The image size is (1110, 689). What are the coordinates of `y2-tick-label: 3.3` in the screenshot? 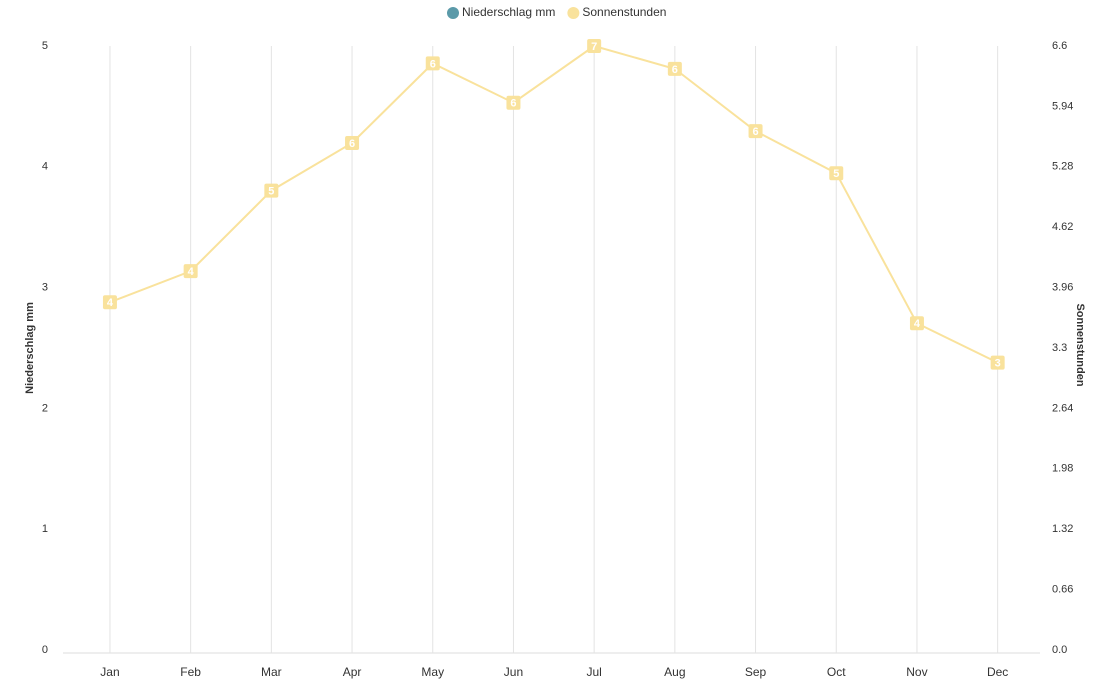 It's located at (1059, 348).